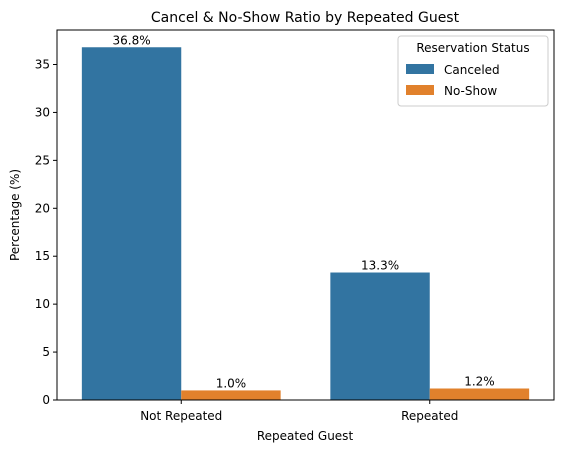 The height and width of the screenshot is (453, 563). I want to click on data-label: 13.3%, so click(380, 266).